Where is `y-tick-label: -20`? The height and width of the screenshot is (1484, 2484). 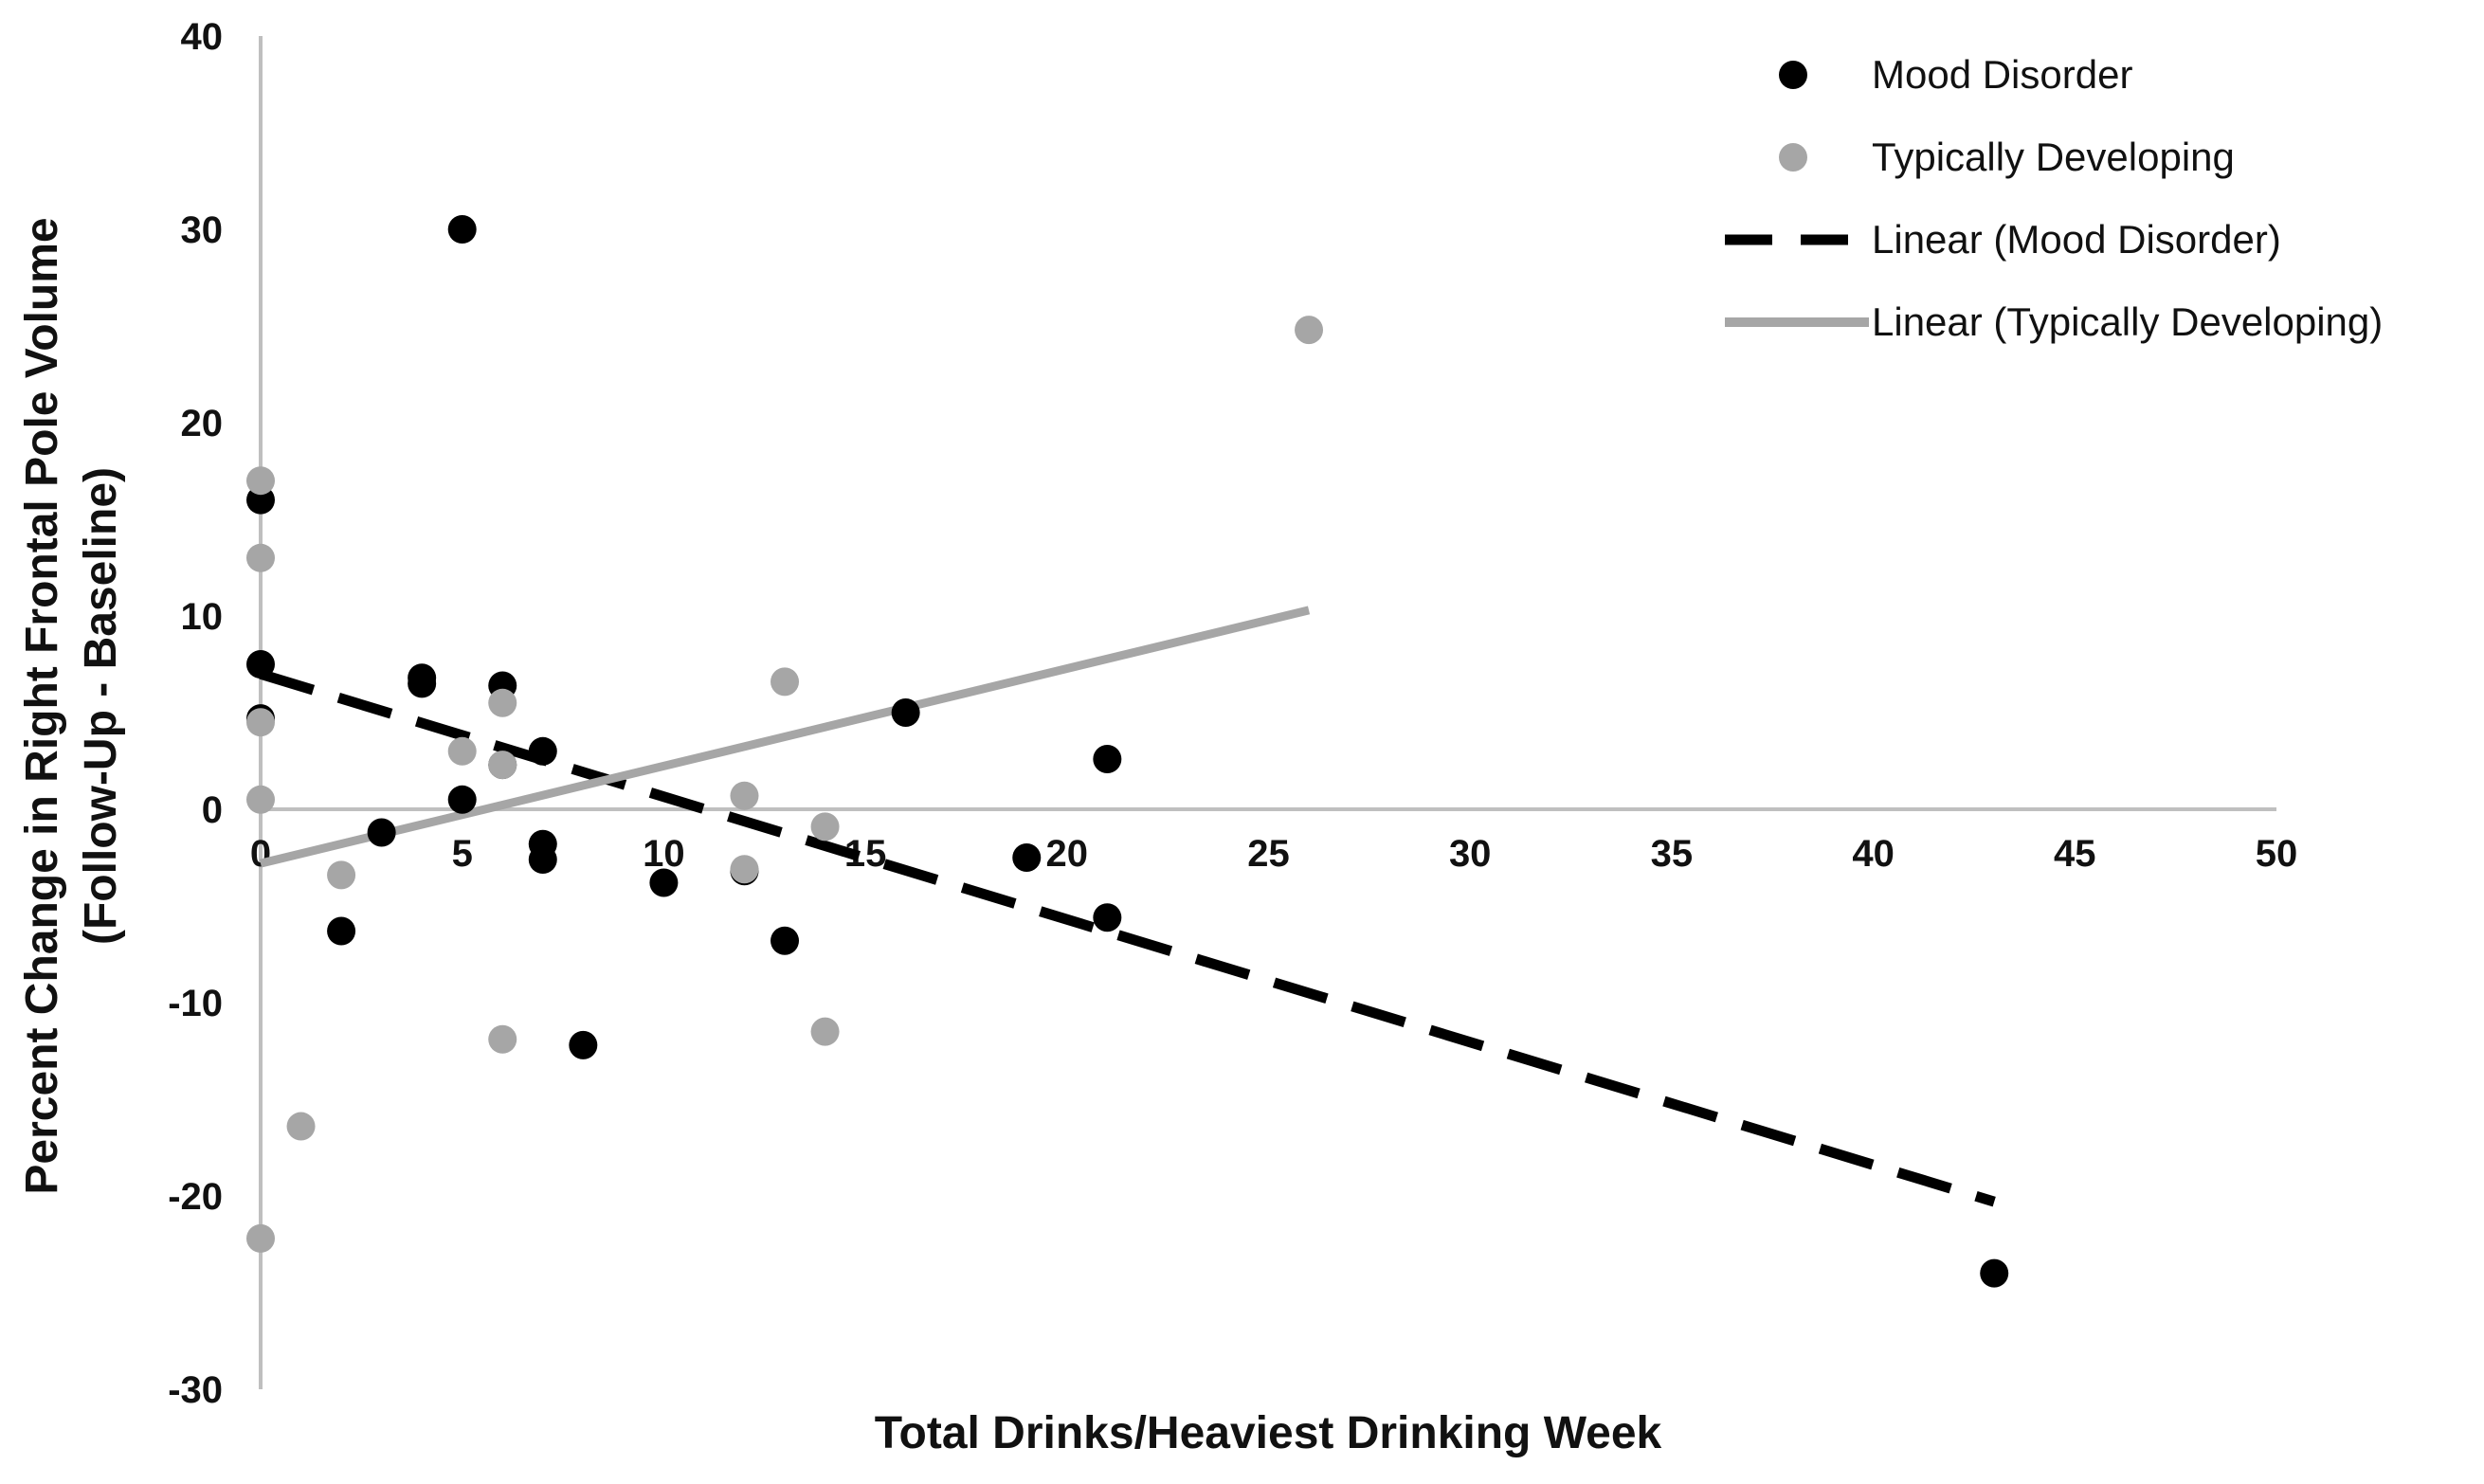 y-tick-label: -20 is located at coordinates (196, 1197).